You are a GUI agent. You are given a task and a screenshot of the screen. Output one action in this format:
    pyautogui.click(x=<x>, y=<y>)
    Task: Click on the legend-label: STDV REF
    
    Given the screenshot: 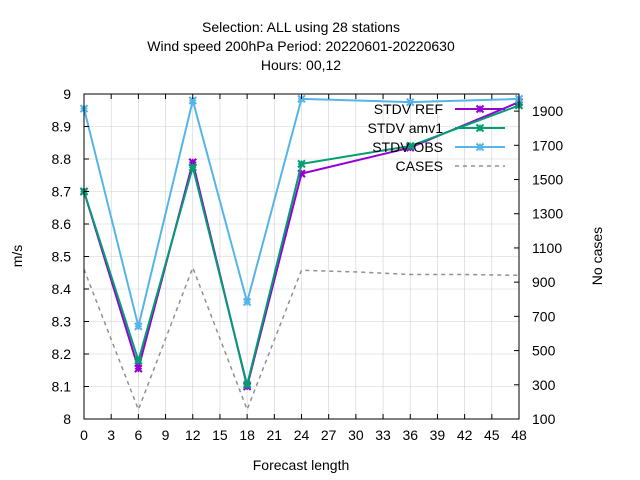 What is the action you would take?
    pyautogui.click(x=408, y=109)
    